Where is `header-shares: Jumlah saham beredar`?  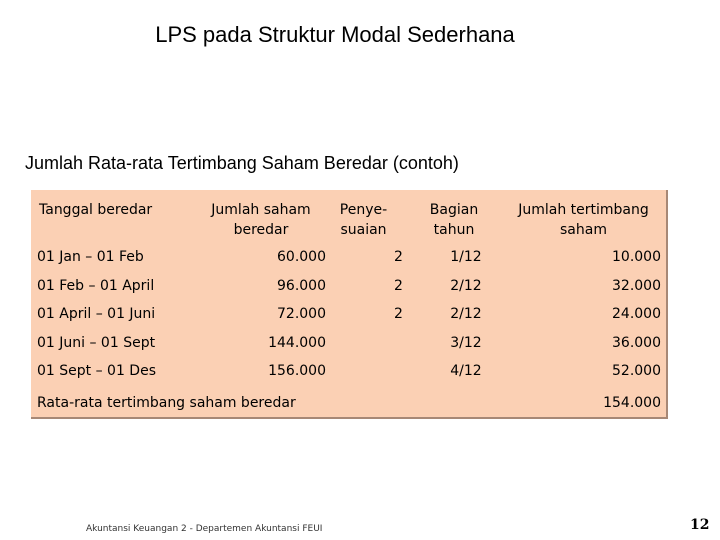
header-shares: Jumlah saham beredar is located at coordinates (261, 220).